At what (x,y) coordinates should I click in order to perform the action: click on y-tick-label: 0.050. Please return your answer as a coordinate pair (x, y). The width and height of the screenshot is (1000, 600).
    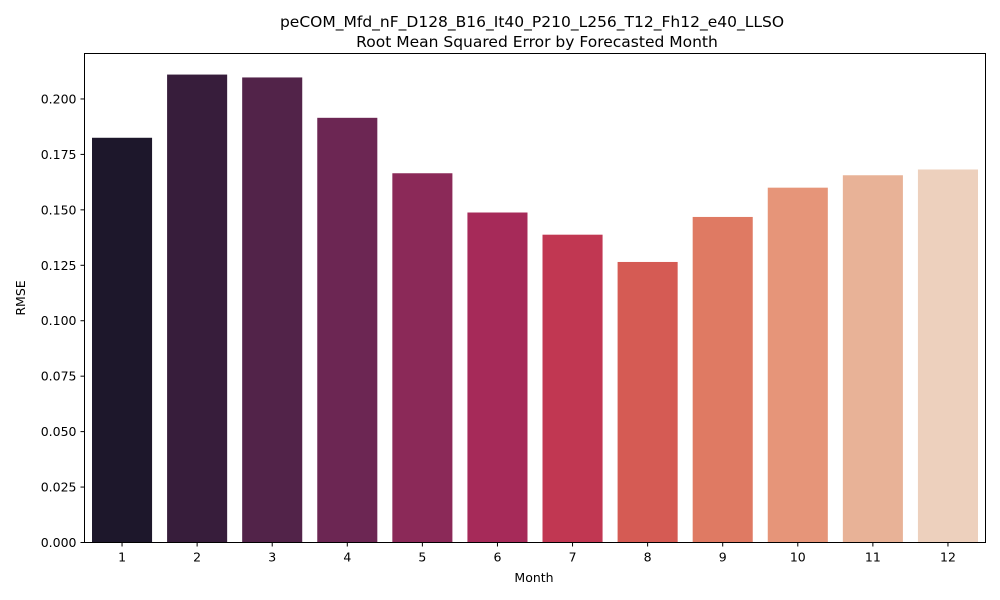
    Looking at the image, I should click on (59, 431).